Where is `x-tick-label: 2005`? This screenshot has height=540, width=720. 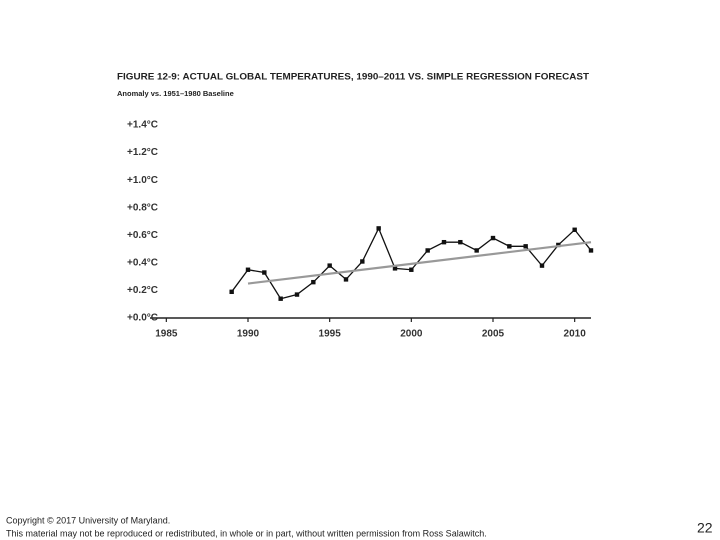 x-tick-label: 2005 is located at coordinates (493, 334).